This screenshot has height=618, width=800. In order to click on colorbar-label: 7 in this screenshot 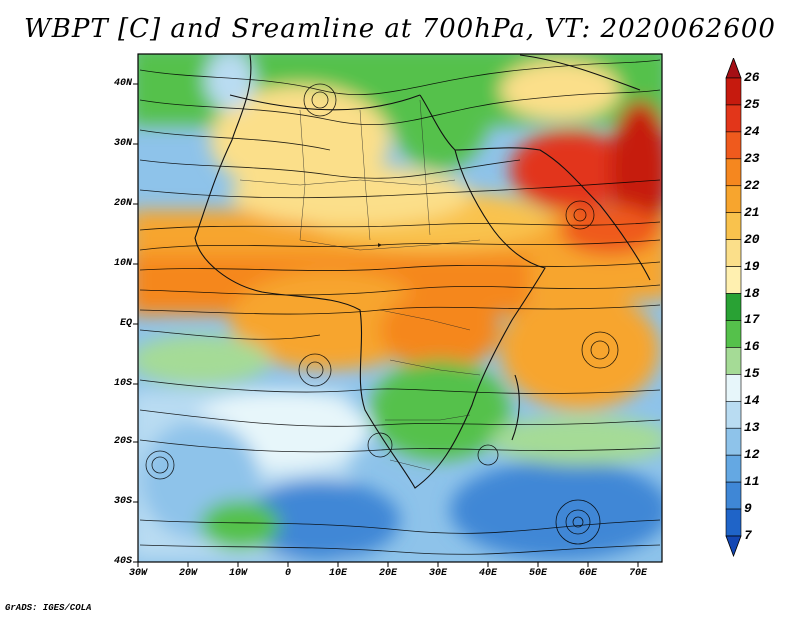, I will do `click(748, 535)`.